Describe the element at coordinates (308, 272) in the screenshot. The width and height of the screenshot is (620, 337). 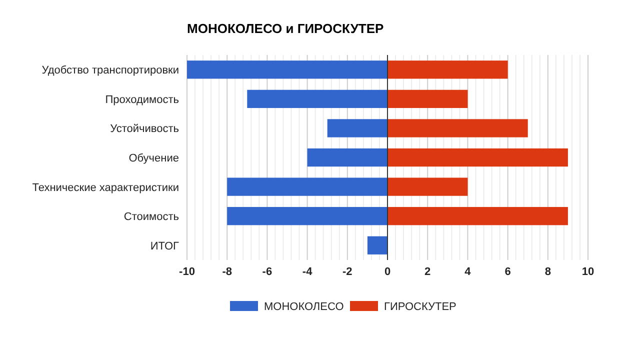
I see `x-tick-label: -4` at that location.